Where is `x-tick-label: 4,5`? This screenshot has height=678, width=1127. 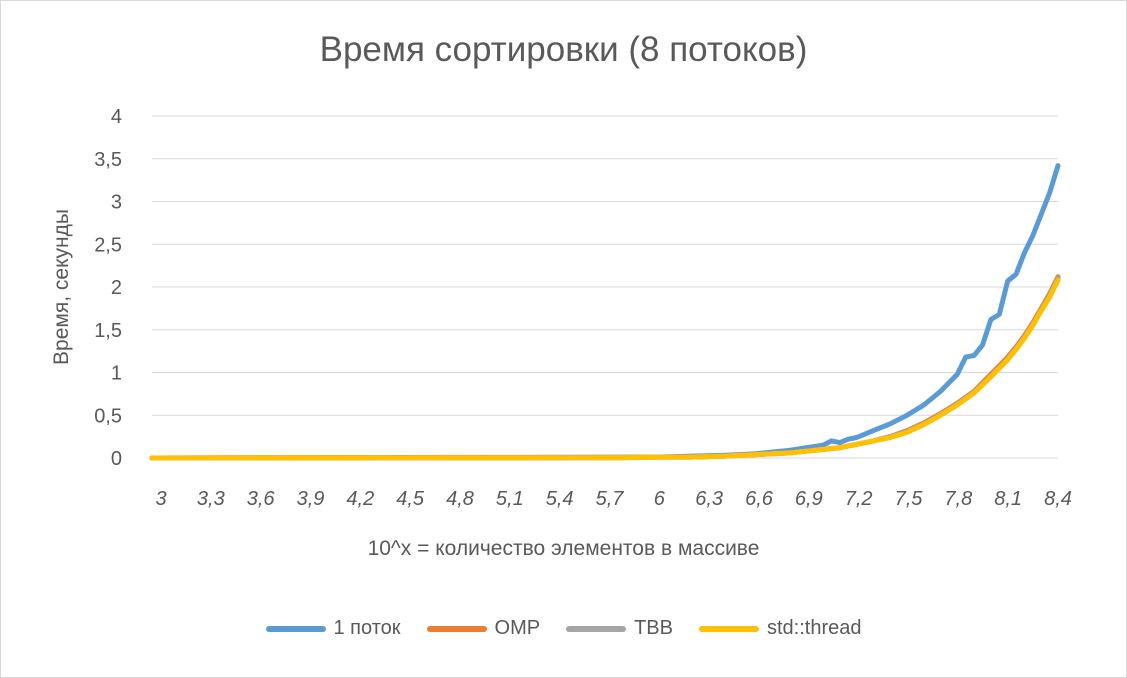 x-tick-label: 4,5 is located at coordinates (410, 499).